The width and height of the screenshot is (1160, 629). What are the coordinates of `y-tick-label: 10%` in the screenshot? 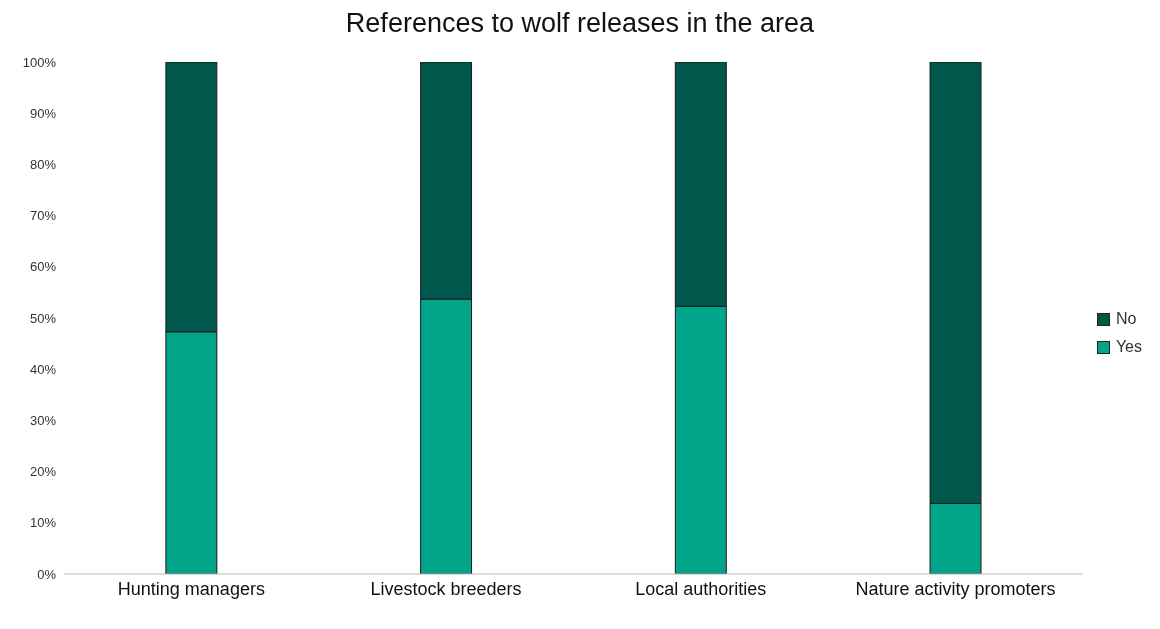 It's located at (43, 523).